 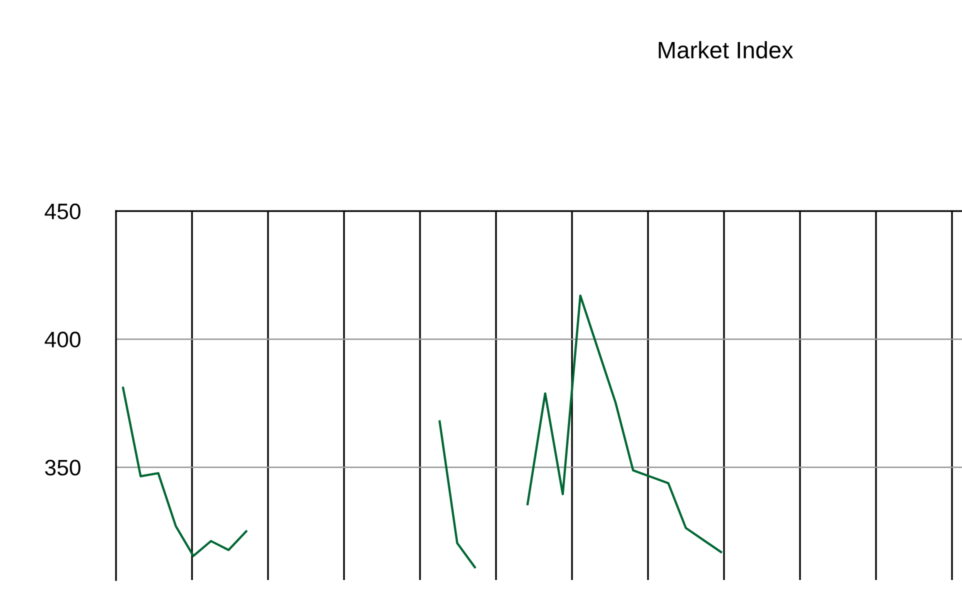 I want to click on y-tick-label: 350, so click(x=62, y=468).